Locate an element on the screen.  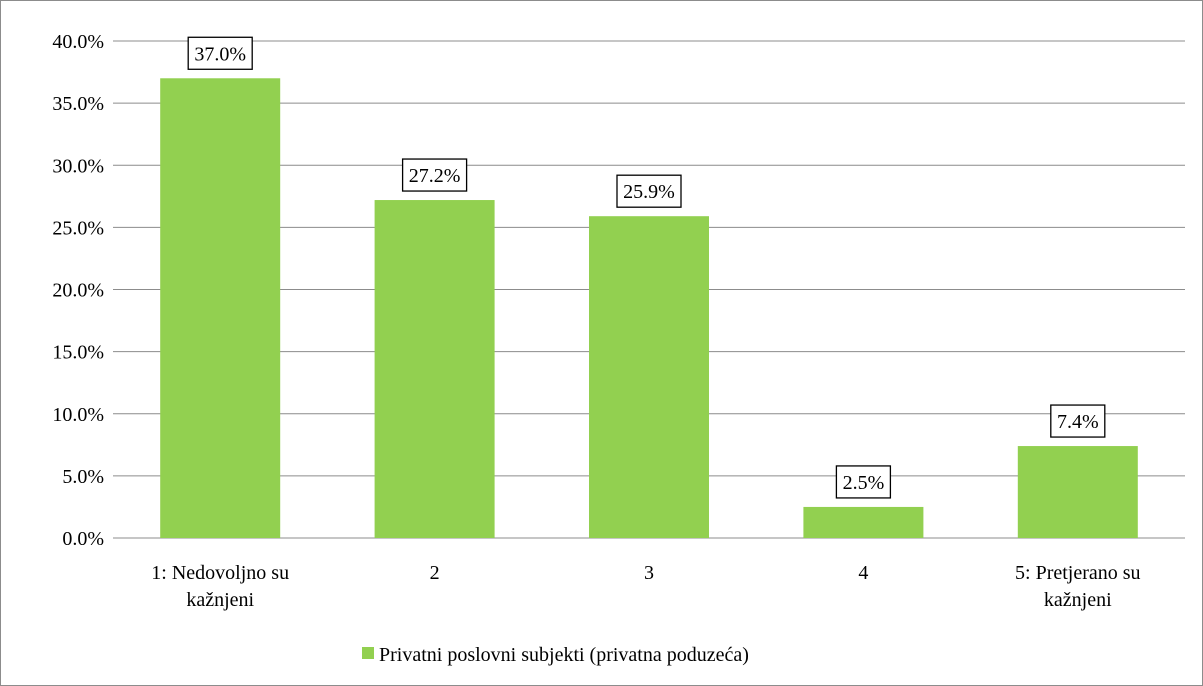
y-tick-label: 25.0% is located at coordinates (78, 228).